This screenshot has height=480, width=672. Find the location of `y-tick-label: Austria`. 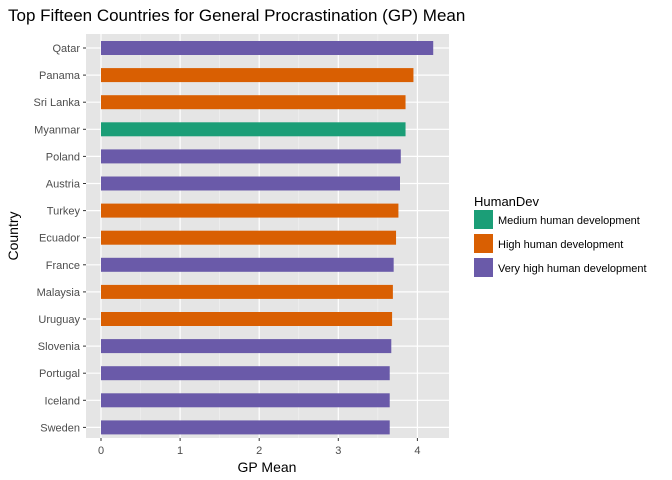

y-tick-label: Austria is located at coordinates (63, 185).